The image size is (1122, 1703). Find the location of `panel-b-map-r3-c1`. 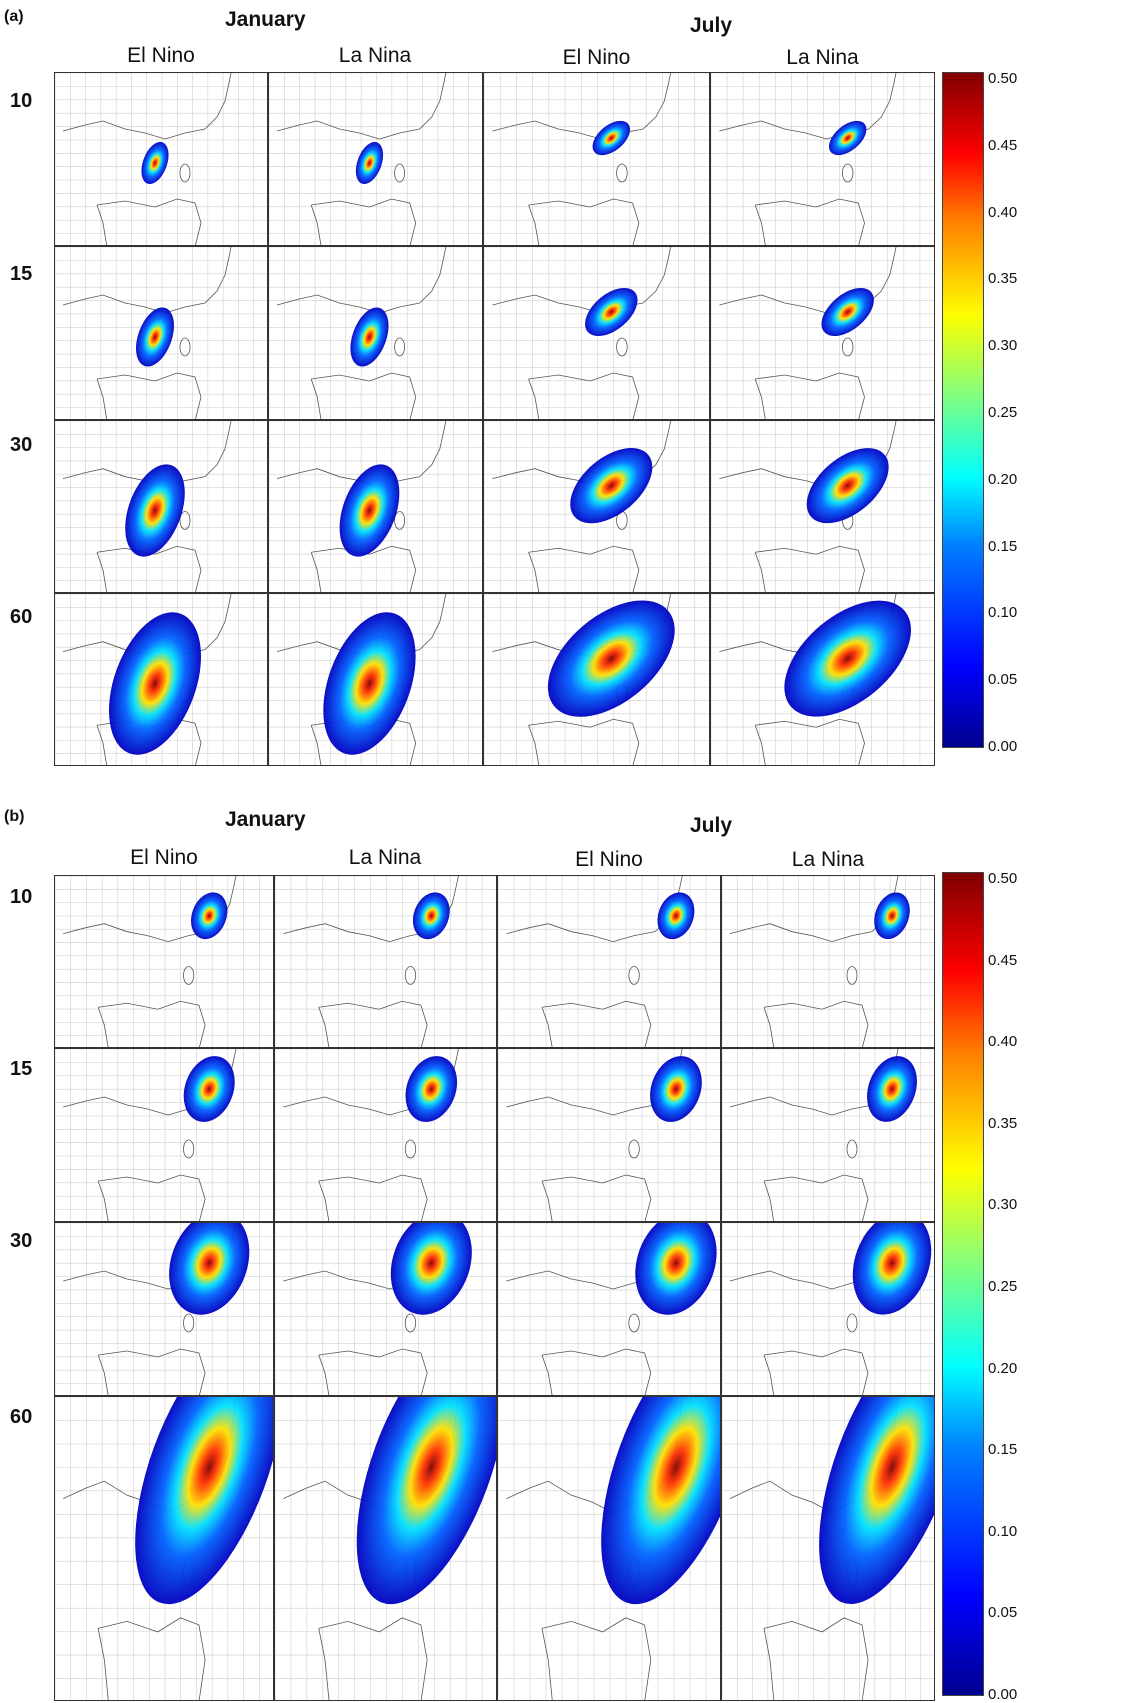

panel-b-map-r3-c1 is located at coordinates (164, 1309).